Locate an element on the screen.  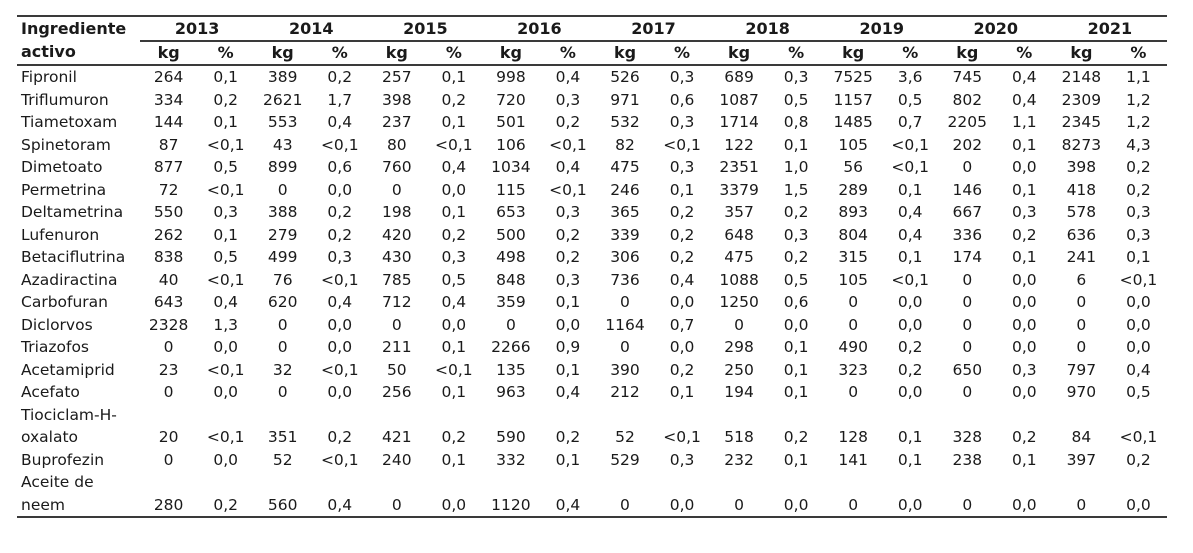
kg-value: 797 is located at coordinates (1081, 369).